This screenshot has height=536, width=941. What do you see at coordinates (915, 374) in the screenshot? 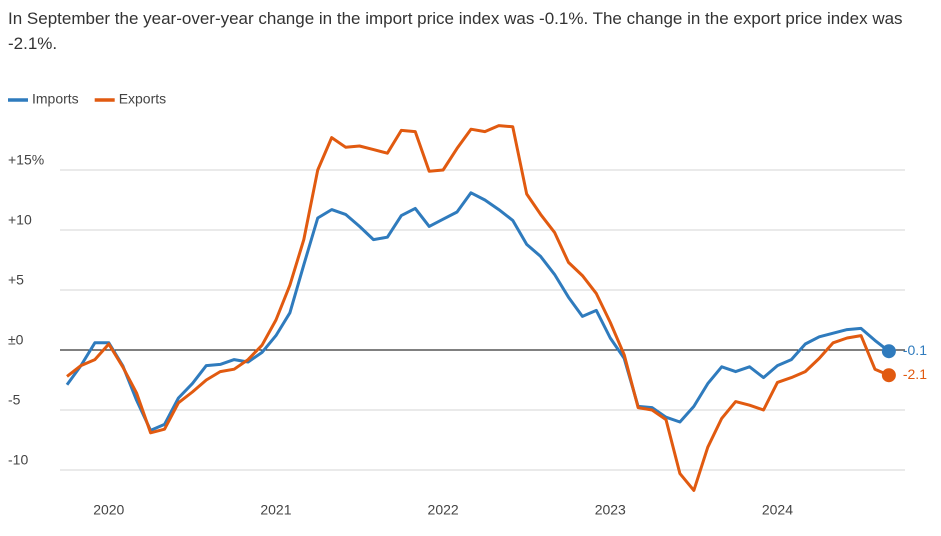
I see `end-label: -2.1` at bounding box center [915, 374].